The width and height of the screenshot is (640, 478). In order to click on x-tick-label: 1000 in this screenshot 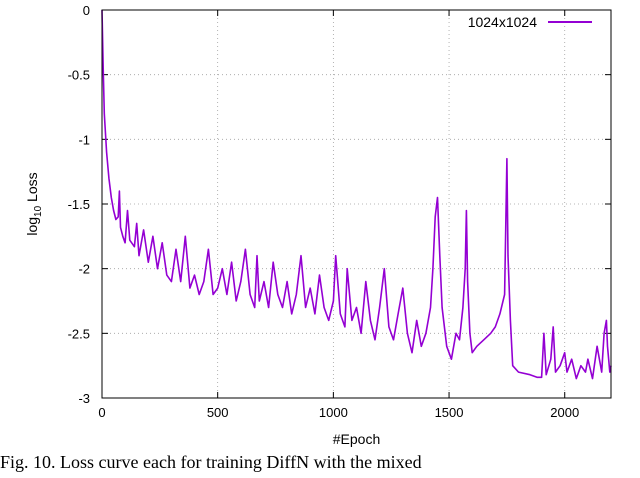, I will do `click(333, 412)`.